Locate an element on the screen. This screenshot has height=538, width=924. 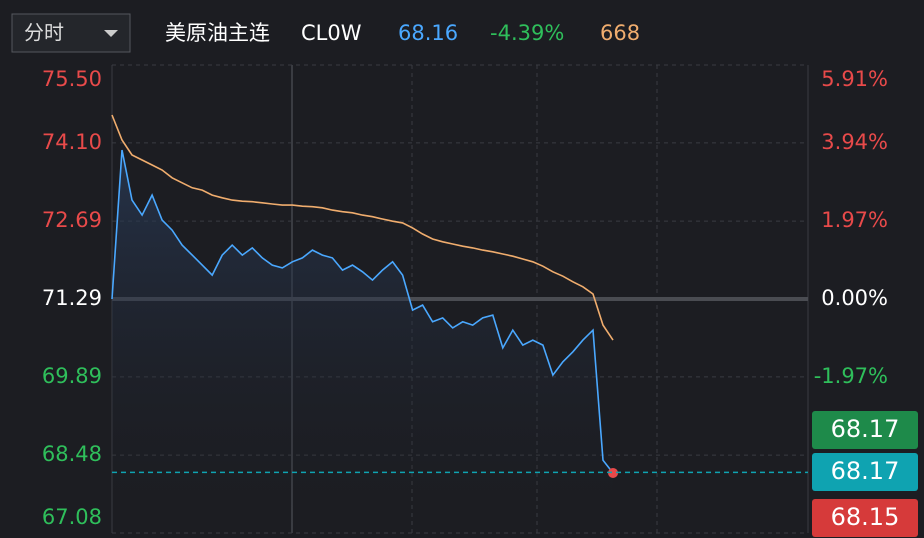
y2-tick-label: -1.97% is located at coordinates (851, 376).